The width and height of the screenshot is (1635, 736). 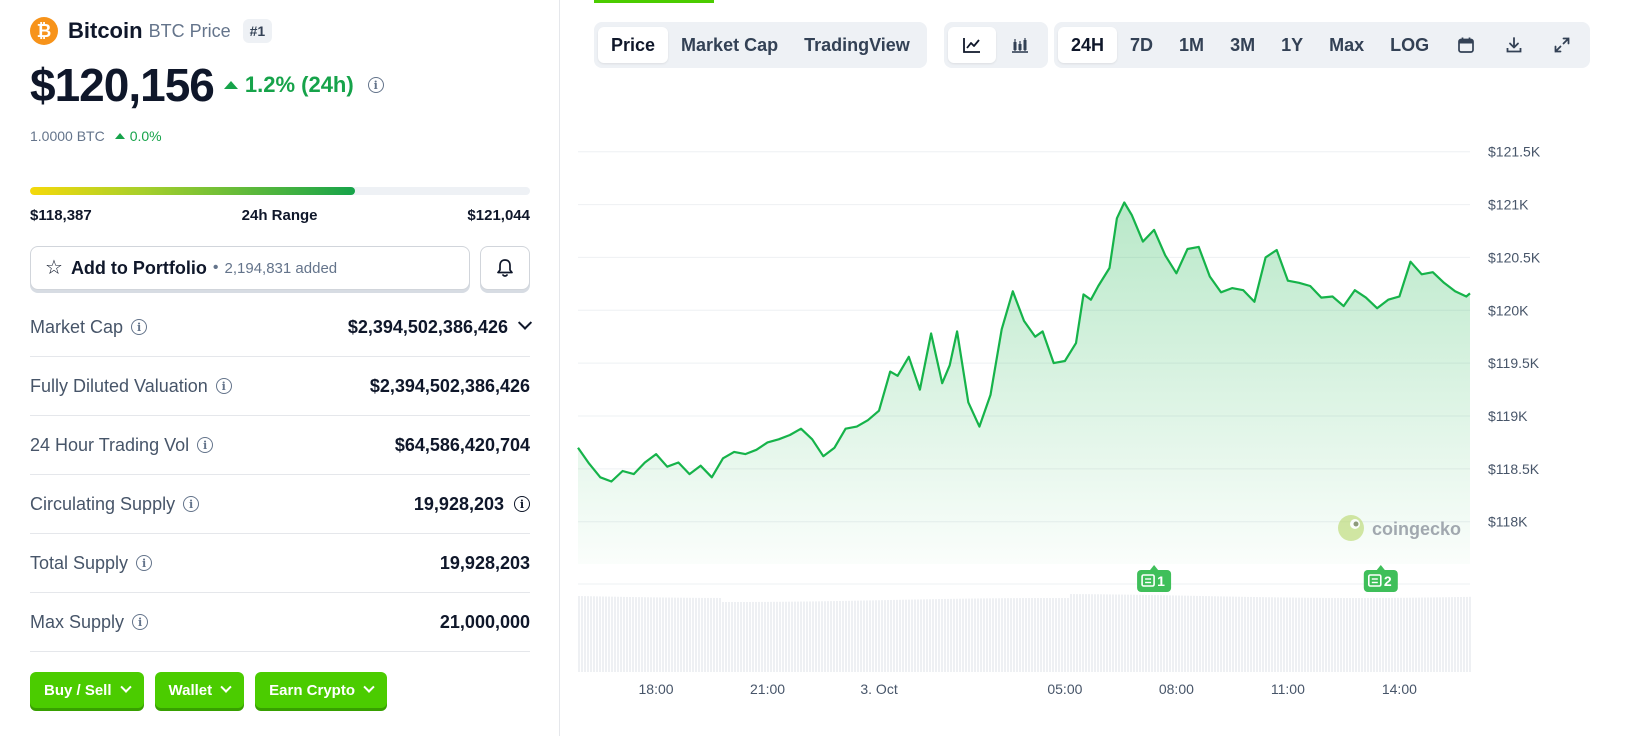 What do you see at coordinates (1142, 44) in the screenshot?
I see `range-7d: 7D` at bounding box center [1142, 44].